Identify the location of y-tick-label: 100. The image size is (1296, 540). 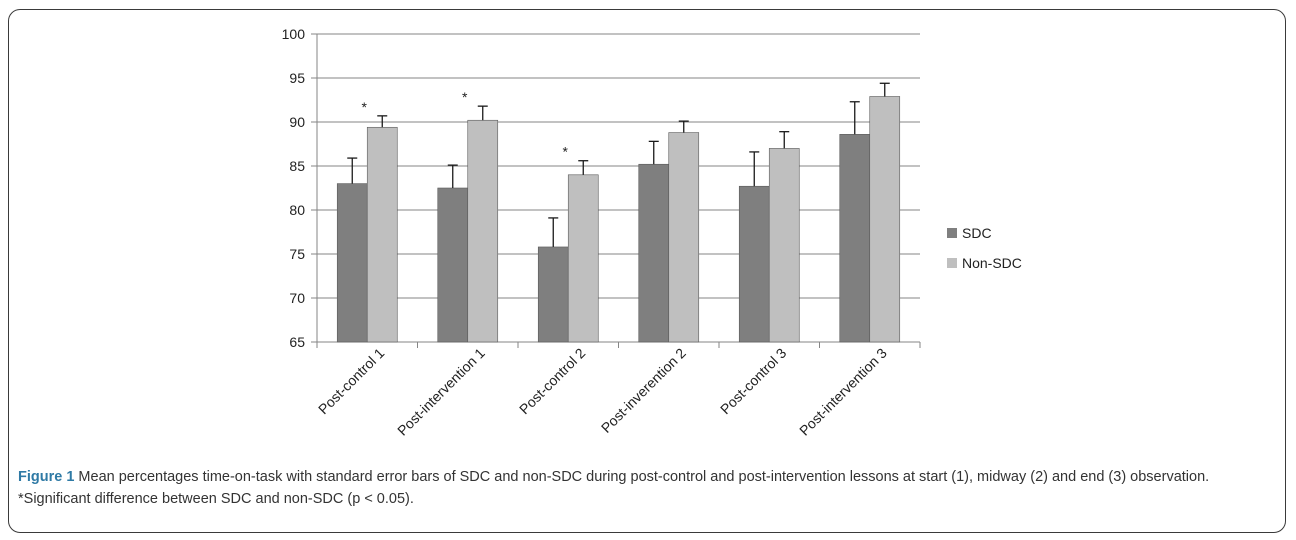
(294, 34).